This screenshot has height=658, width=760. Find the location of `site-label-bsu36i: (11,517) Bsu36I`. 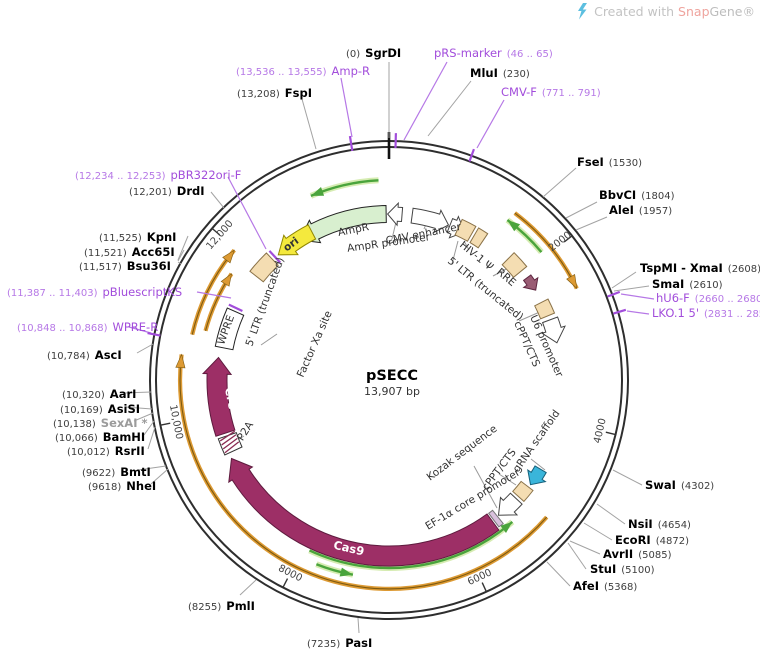

site-label-bsu36i: (11,517) Bsu36I is located at coordinates (125, 266).